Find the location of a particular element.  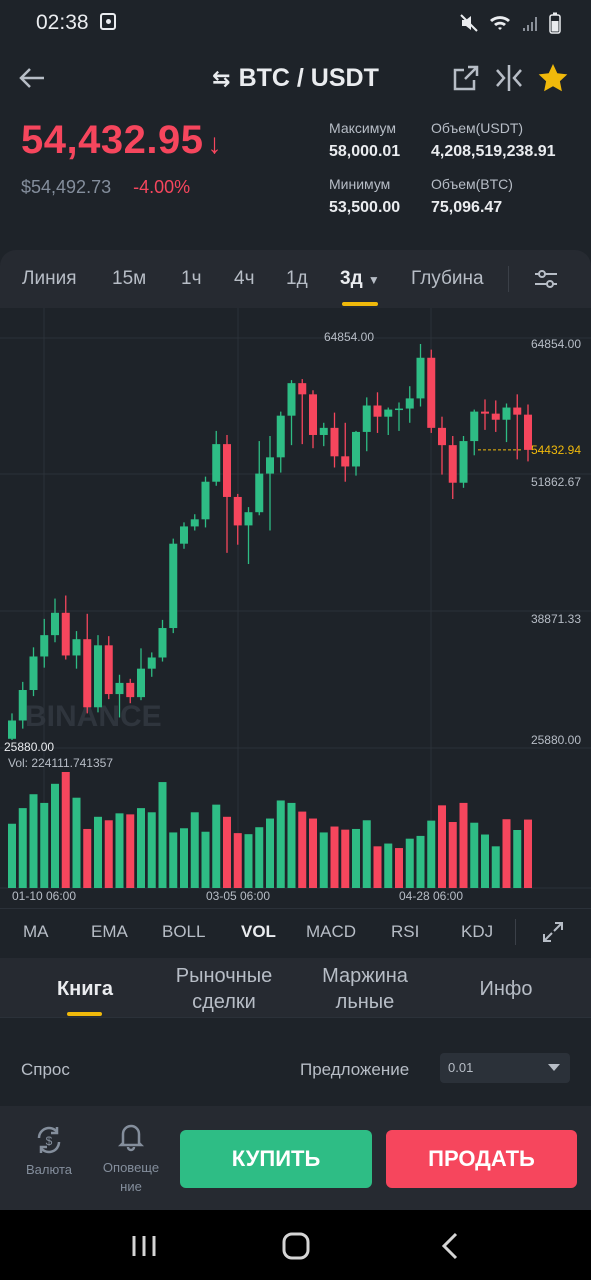

y-axis-label: 51862.67 is located at coordinates (556, 482).